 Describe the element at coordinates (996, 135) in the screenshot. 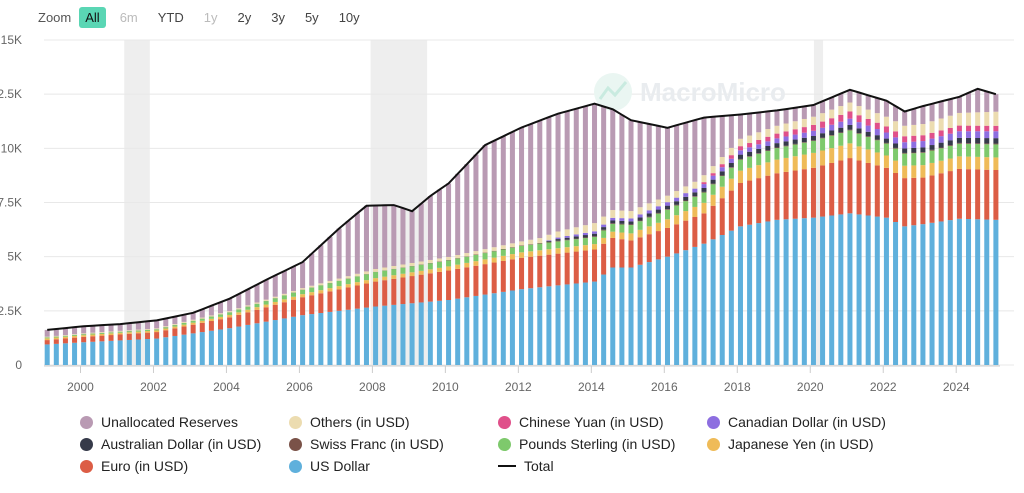

I see `bar-segment-cad` at that location.